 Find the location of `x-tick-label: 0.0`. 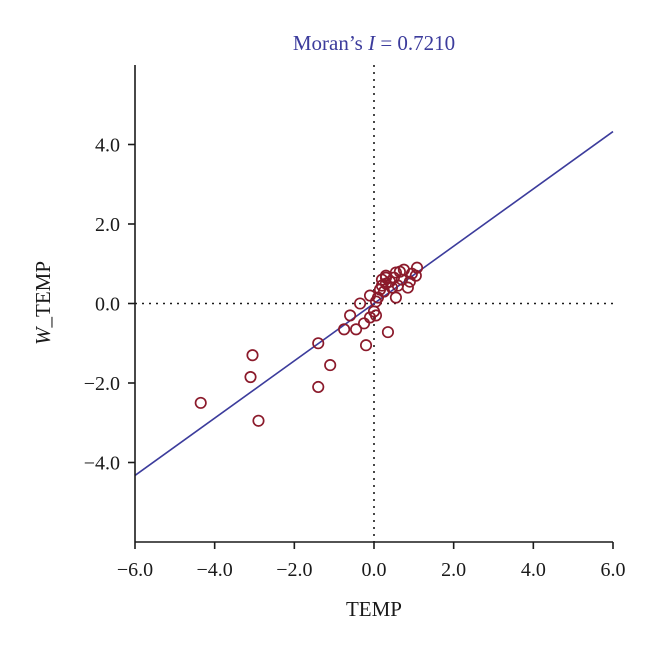

x-tick-label: 0.0 is located at coordinates (374, 570).